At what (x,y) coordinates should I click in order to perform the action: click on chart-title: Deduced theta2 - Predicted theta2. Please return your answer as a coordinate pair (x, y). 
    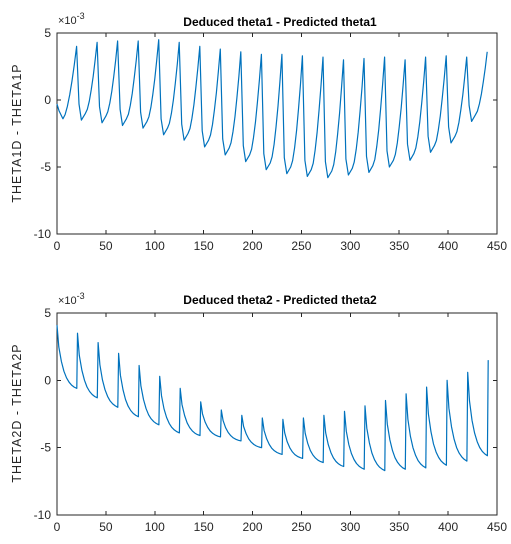
    Looking at the image, I should click on (280, 300).